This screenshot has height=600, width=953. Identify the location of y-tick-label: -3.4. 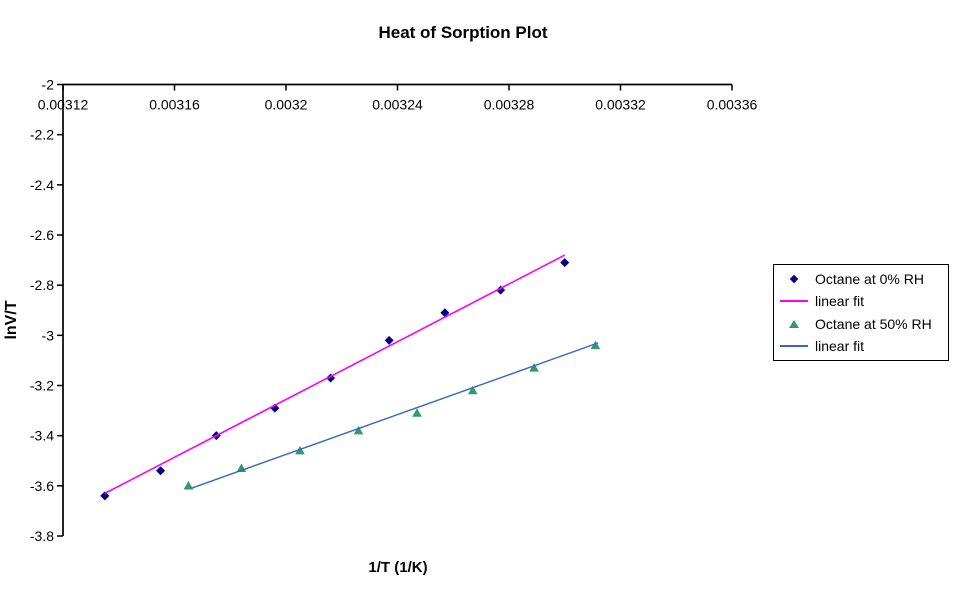
(42, 436).